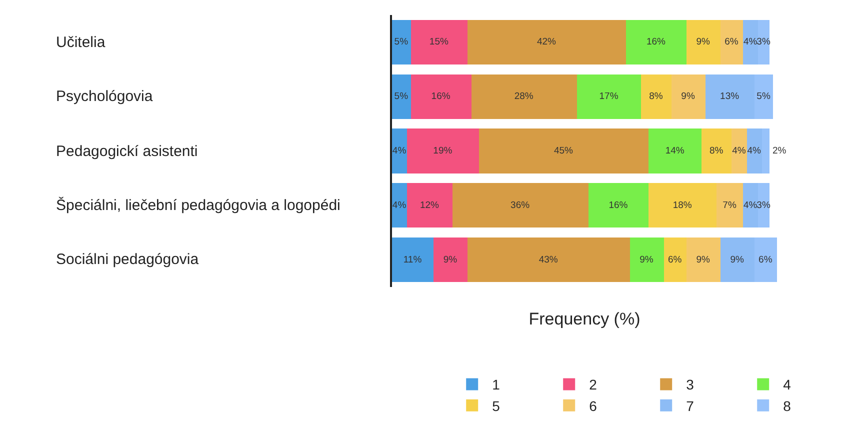 This screenshot has width=852, height=437. Describe the element at coordinates (128, 259) in the screenshot. I see `y-tick-label: Sociálni pedagógovia` at that location.